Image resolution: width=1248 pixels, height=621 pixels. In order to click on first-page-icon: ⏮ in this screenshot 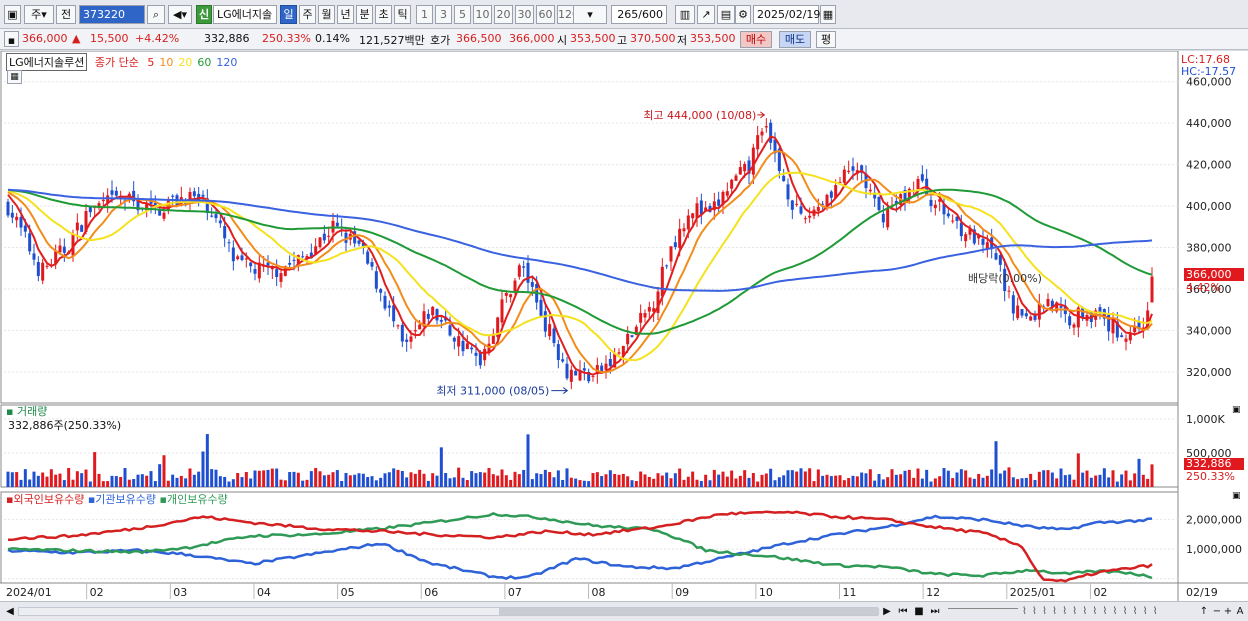, I will do `click(903, 611)`.